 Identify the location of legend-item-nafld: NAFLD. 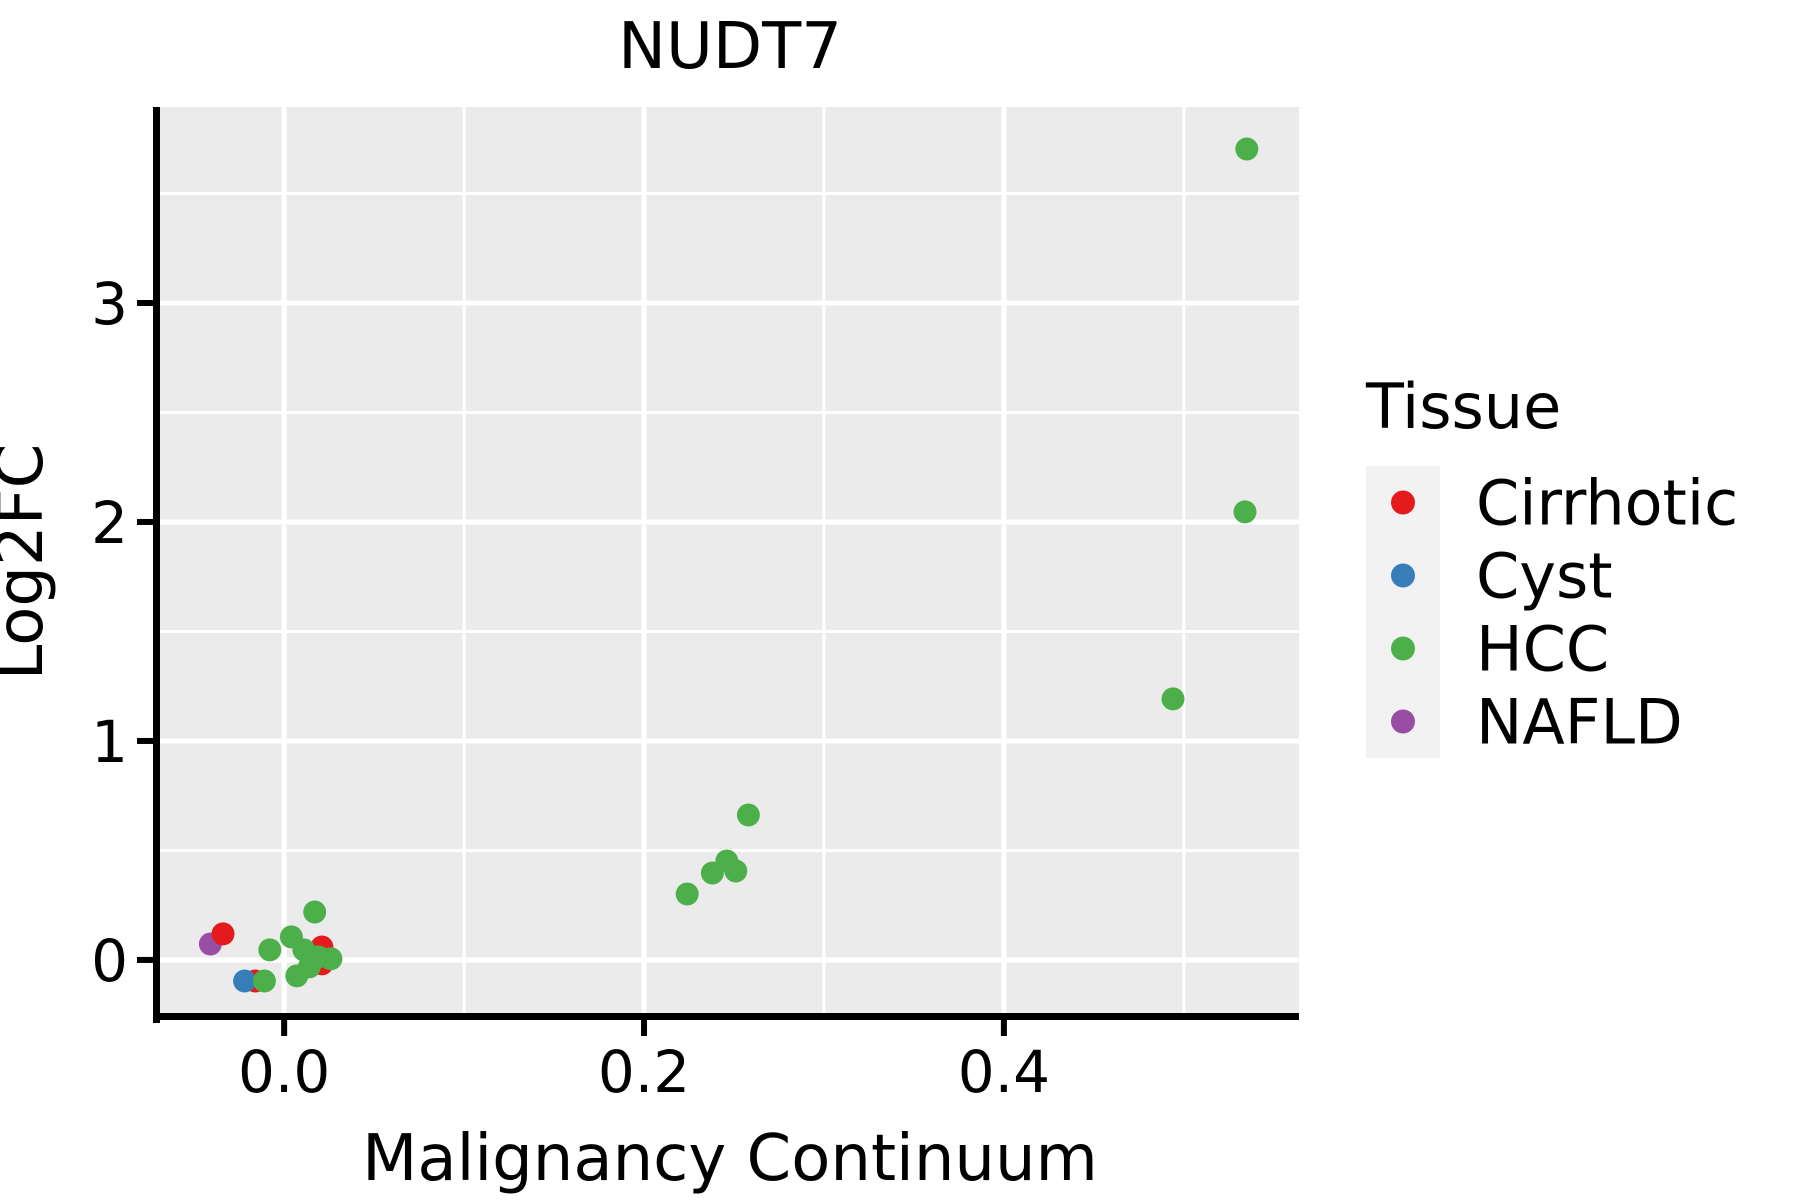
(1524, 722).